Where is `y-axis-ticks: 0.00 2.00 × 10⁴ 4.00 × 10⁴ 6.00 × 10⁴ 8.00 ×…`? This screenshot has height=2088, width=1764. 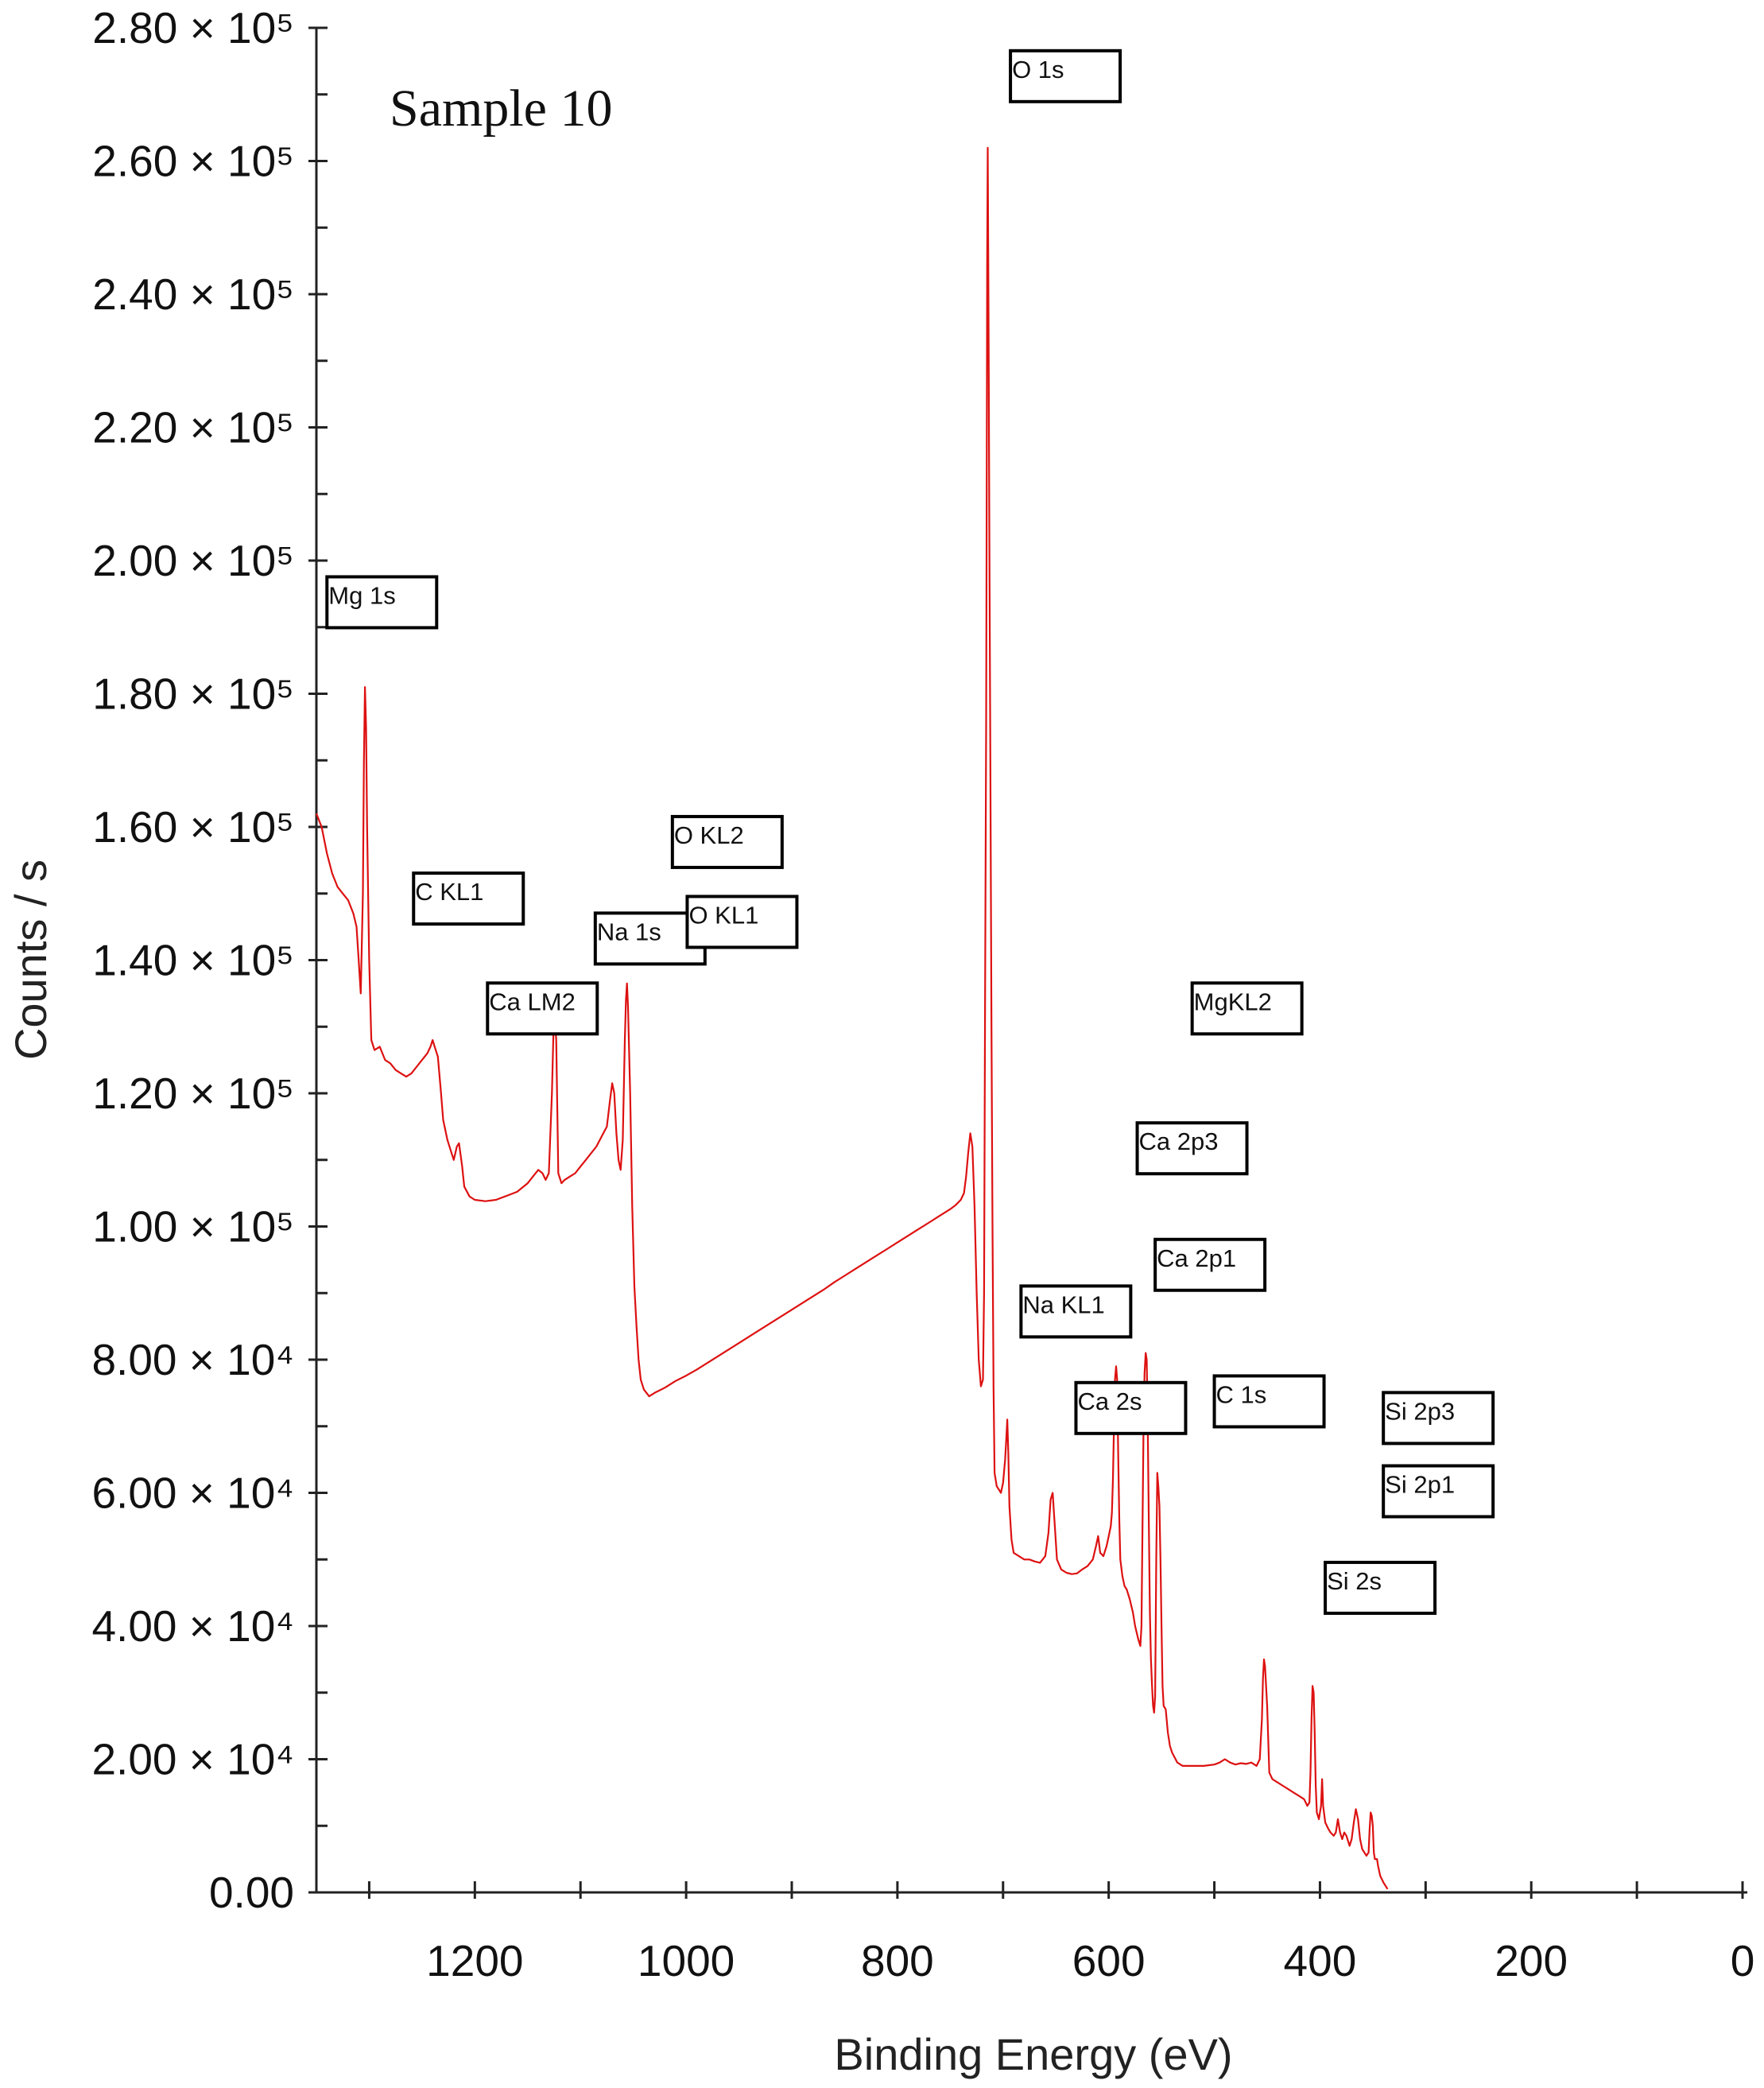 y-axis-ticks: 0.00 2.00 × 10⁴ 4.00 × 10⁴ 6.00 × 10⁴ 8.00 ×… is located at coordinates (210, 960).